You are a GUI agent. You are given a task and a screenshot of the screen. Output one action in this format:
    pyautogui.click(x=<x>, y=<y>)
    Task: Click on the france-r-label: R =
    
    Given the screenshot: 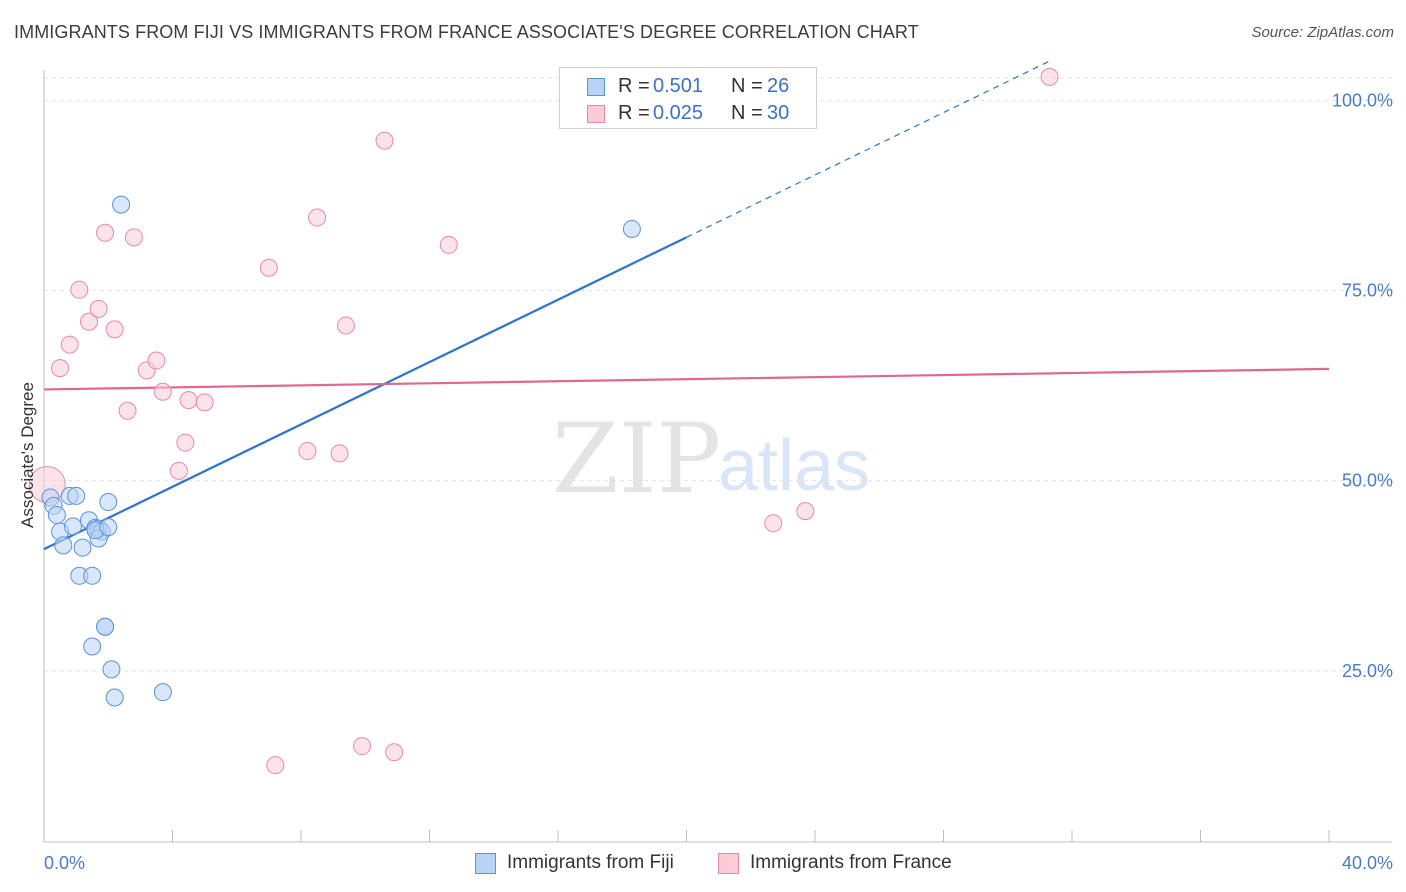 What is the action you would take?
    pyautogui.click(x=634, y=113)
    